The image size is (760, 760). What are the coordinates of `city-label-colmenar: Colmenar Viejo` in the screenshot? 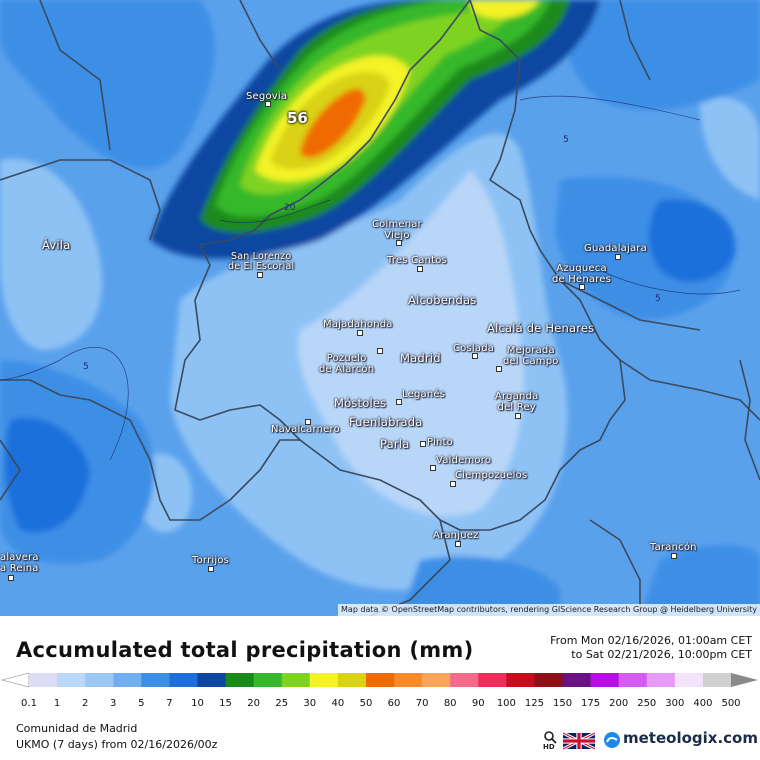 It's located at (397, 230).